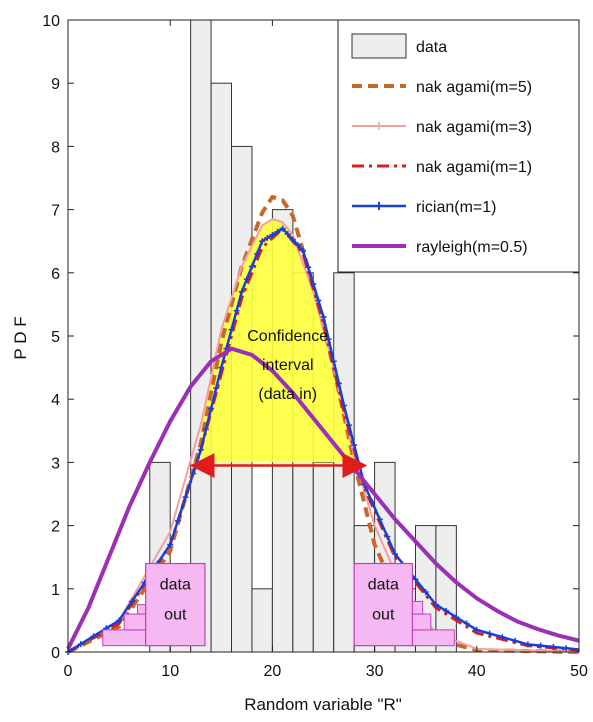 Image resolution: width=593 pixels, height=722 pixels. What do you see at coordinates (55, 337) in the screenshot?
I see `y-tick-label: 5` at bounding box center [55, 337].